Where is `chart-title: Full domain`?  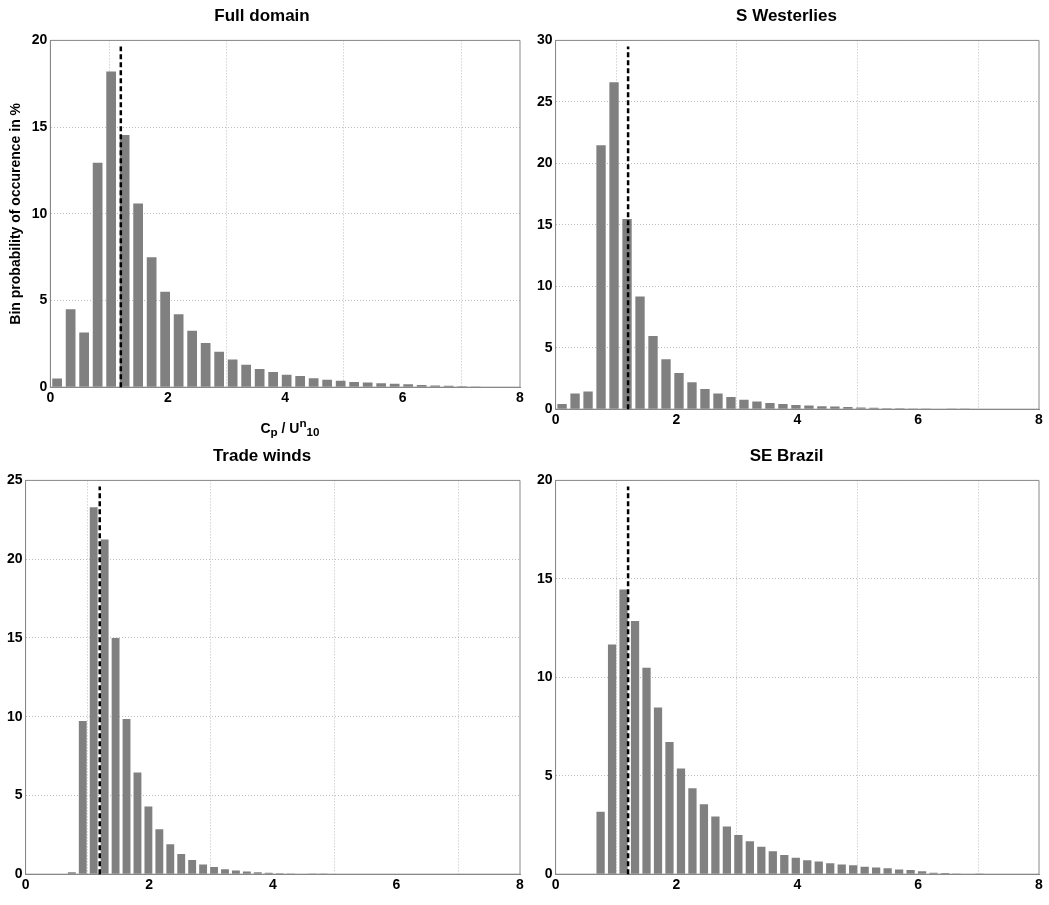
chart-title: Full domain is located at coordinates (262, 15).